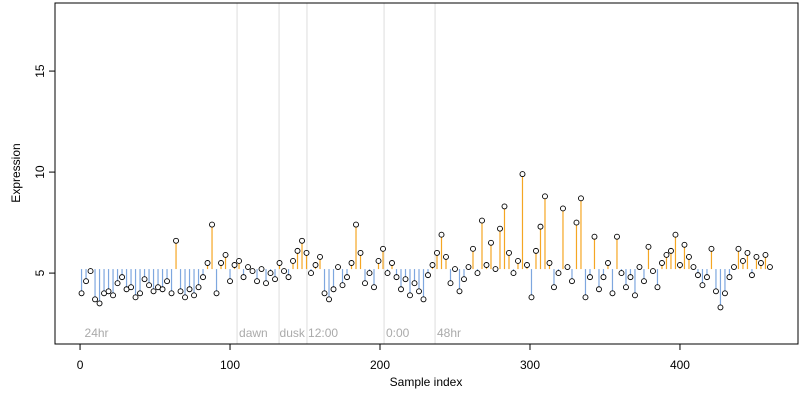 Image resolution: width=800 pixels, height=400 pixels. I want to click on event-label: 48hr, so click(449, 333).